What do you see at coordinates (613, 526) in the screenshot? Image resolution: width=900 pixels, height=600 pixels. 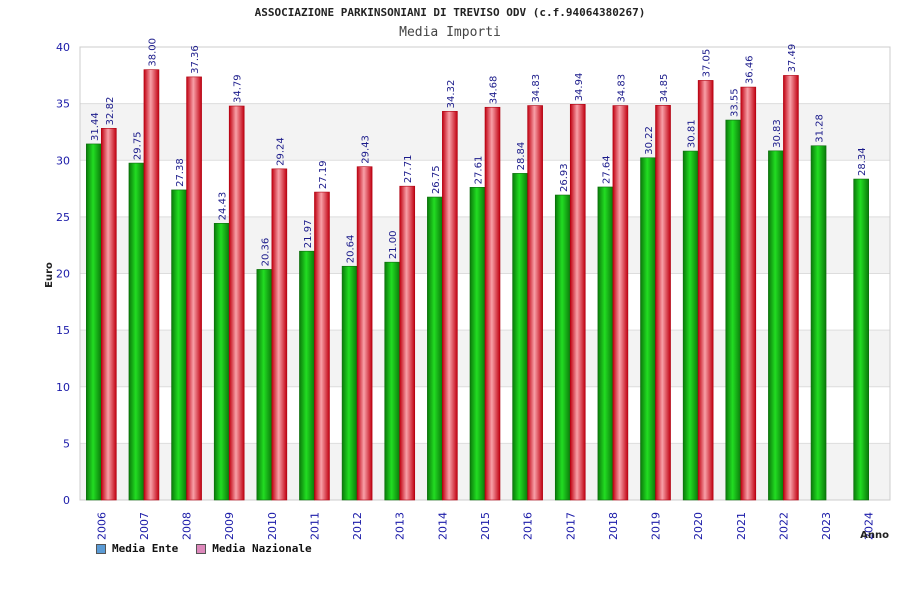 I see `x-tick-label: 2018` at bounding box center [613, 526].